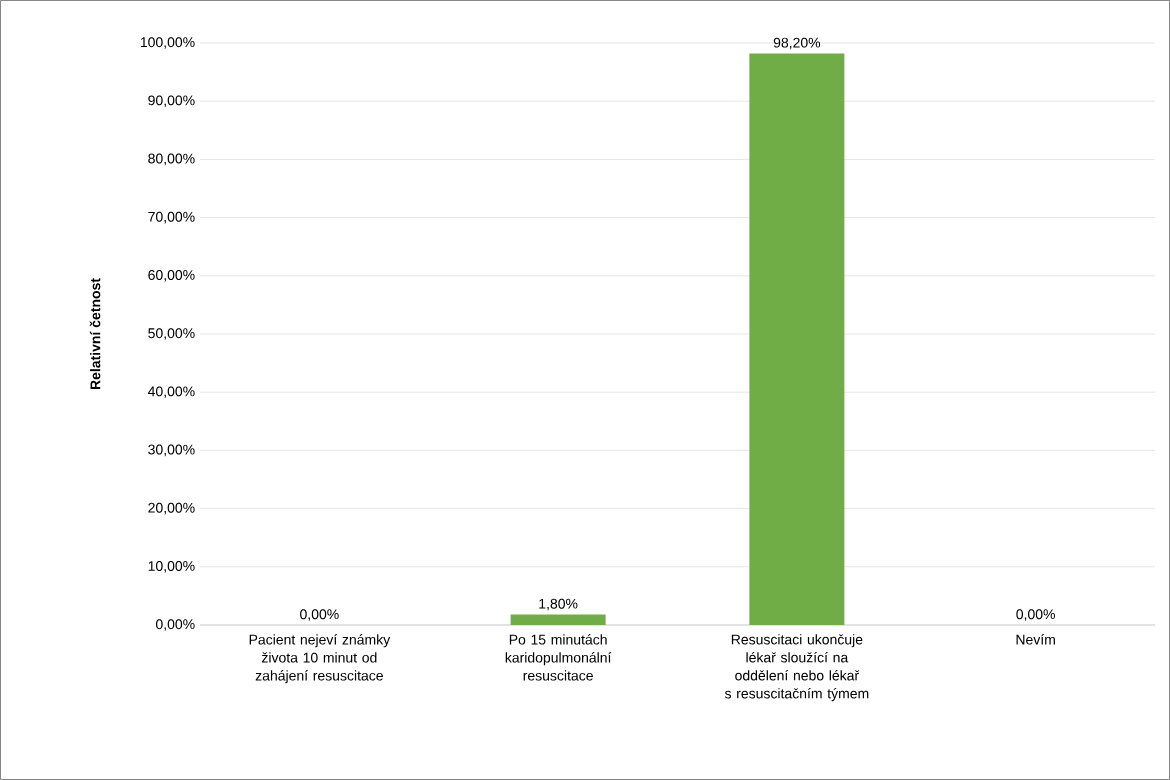  What do you see at coordinates (796, 668) in the screenshot?
I see `x-tick-label: Resuscitaci ukončuje lékař sloužící na oddělení nebo lékař s resuscitačním týmem` at bounding box center [796, 668].